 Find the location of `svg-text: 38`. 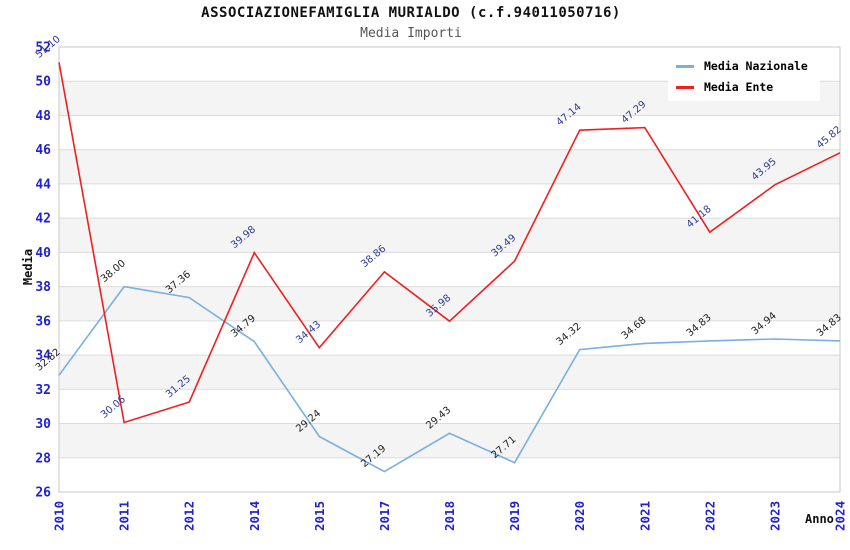

svg-text: 38 is located at coordinates (43, 287).